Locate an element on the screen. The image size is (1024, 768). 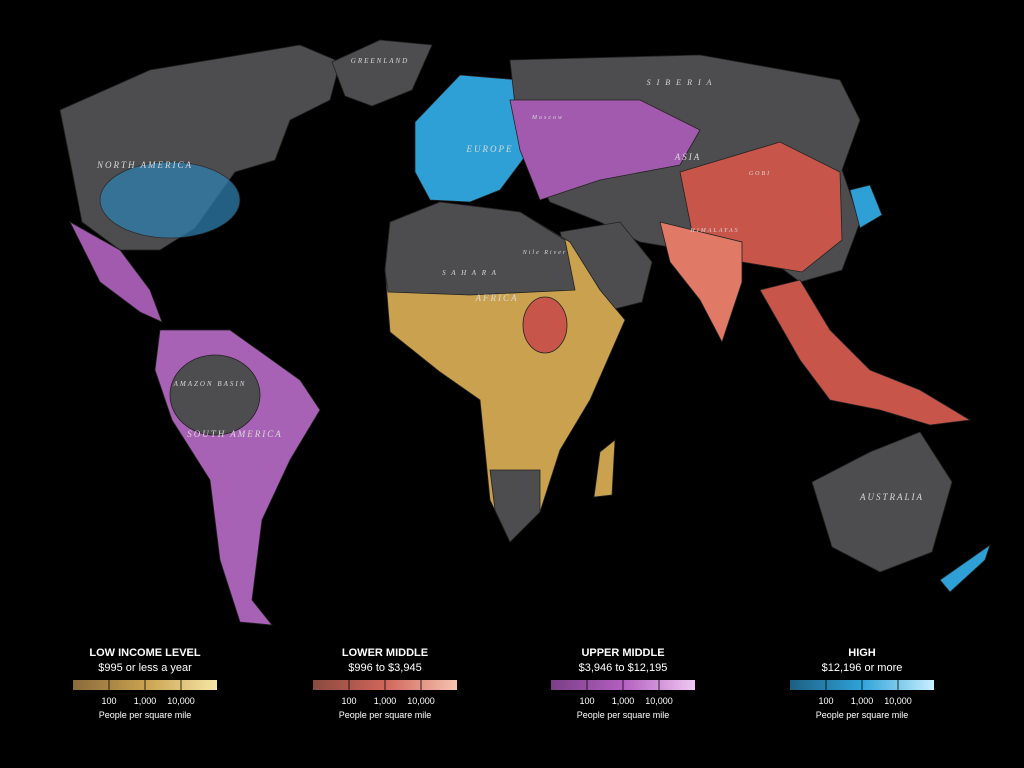
japan is located at coordinates (866, 206).